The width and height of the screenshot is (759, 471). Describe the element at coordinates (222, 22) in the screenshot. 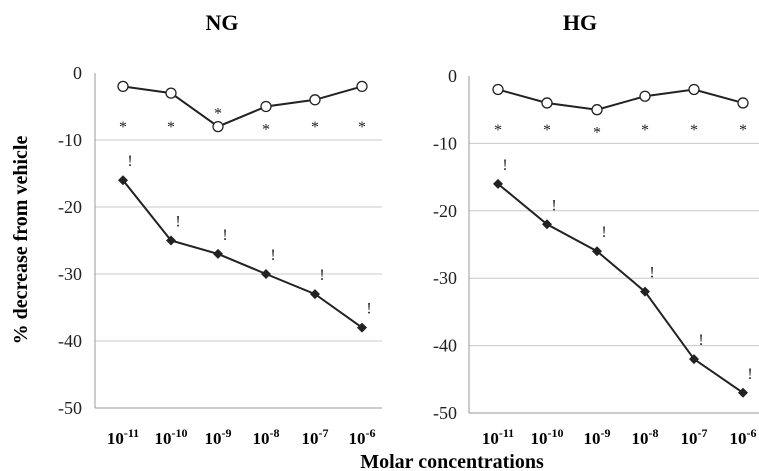

I see `panel-title: NG` at that location.